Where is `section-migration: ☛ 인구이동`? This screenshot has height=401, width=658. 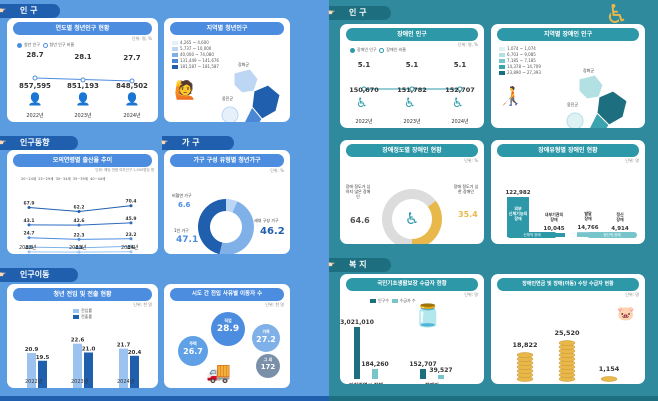
section-migration: ☛ 인구이동 is located at coordinates (39, 275).